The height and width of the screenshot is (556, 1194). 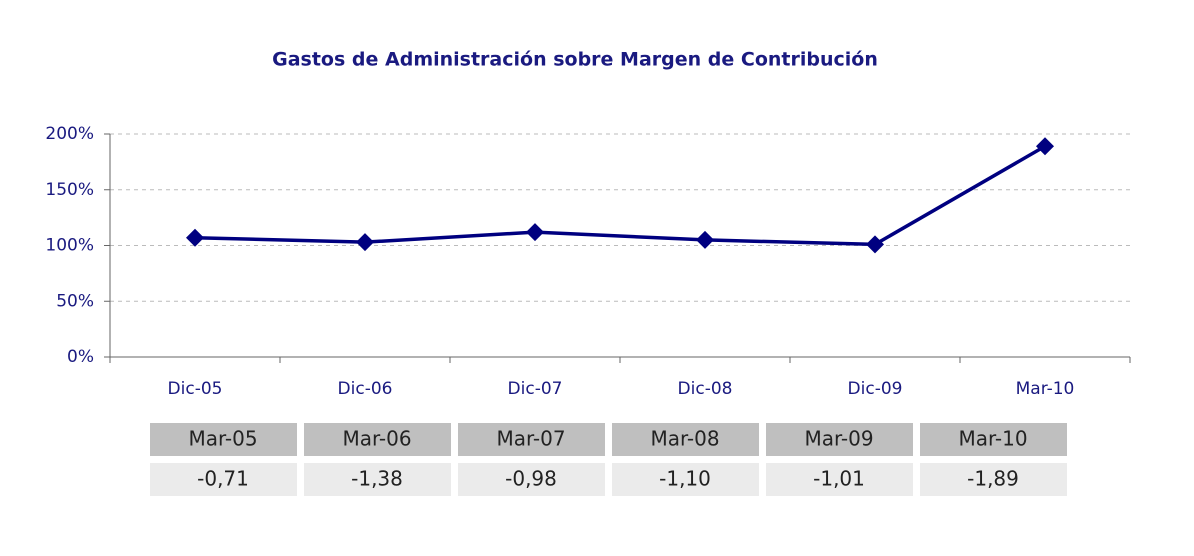 I want to click on x-tick-label: Dic-06, so click(x=365, y=389).